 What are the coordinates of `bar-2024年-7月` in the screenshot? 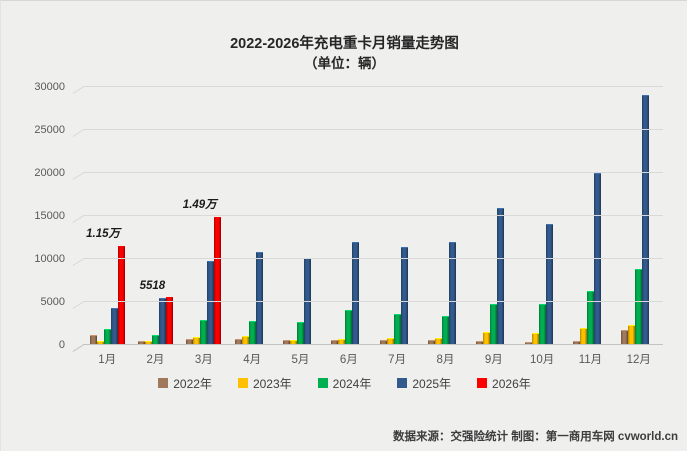 It's located at (397, 329).